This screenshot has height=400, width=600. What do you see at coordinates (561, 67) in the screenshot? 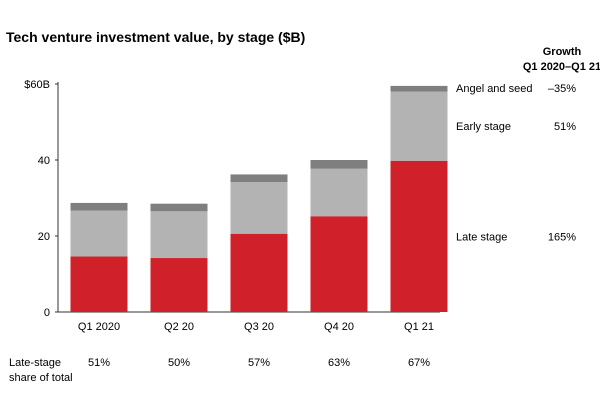
I see `growth-header-period: Q1 2020–Q1 21` at bounding box center [561, 67].